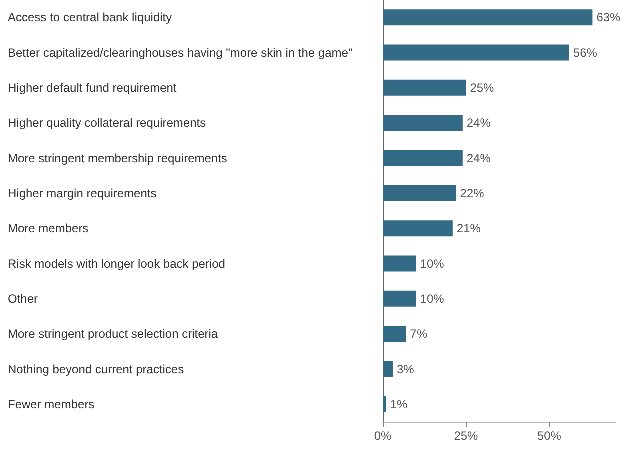  I want to click on y-tick-label: Higher margin requirements, so click(82, 193).